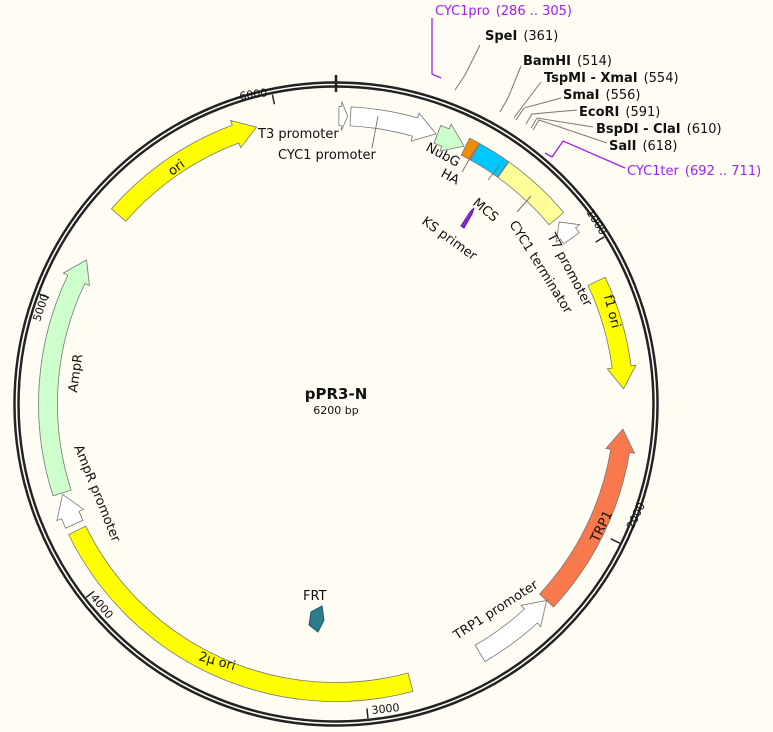  Describe the element at coordinates (511, 631) in the screenshot. I see `feature-trp1-promoter` at that location.